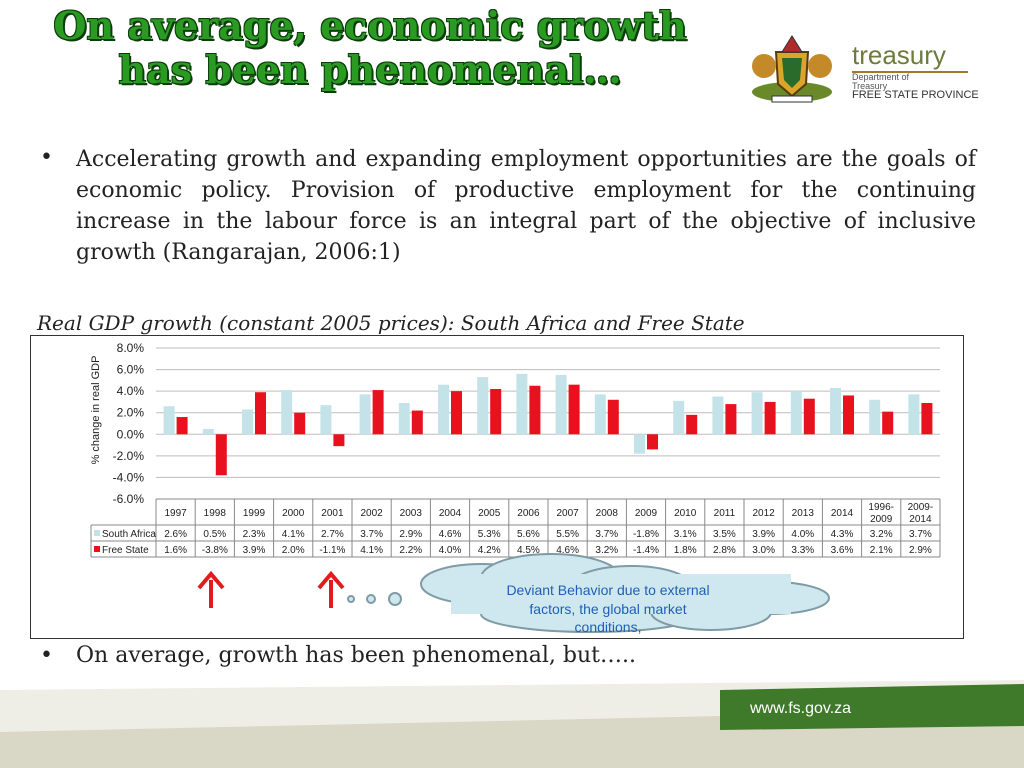 The height and width of the screenshot is (768, 1024). I want to click on x-category-label: 2002, so click(371, 513).